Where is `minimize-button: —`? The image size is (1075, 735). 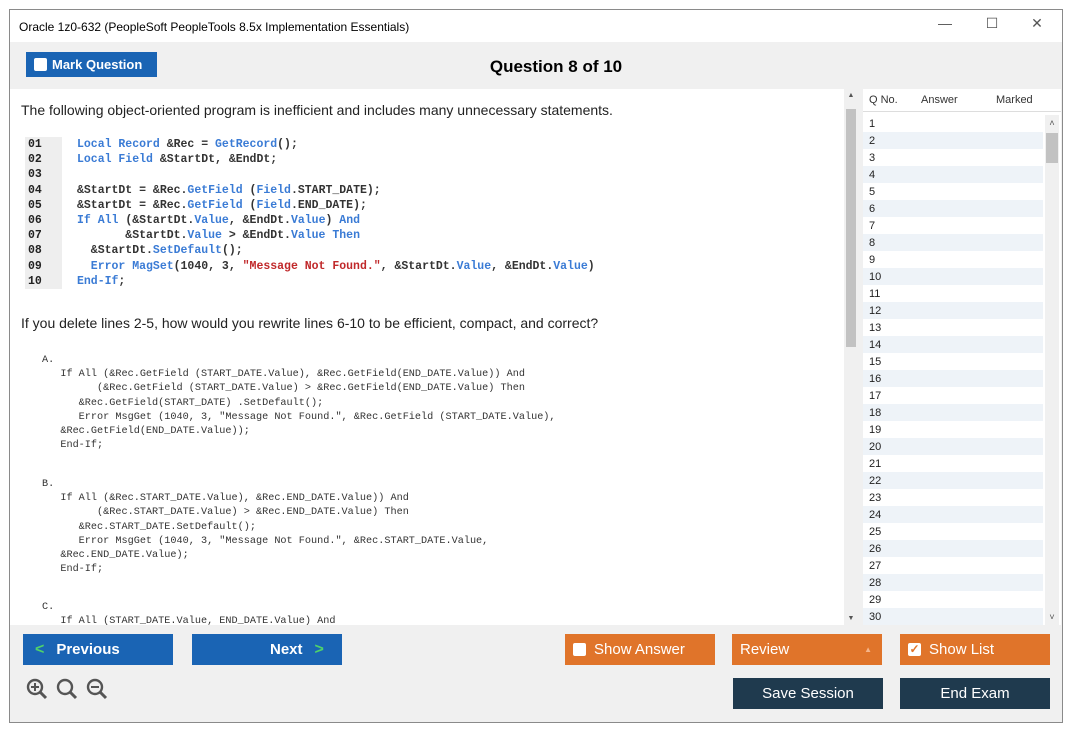 minimize-button: — is located at coordinates (945, 23).